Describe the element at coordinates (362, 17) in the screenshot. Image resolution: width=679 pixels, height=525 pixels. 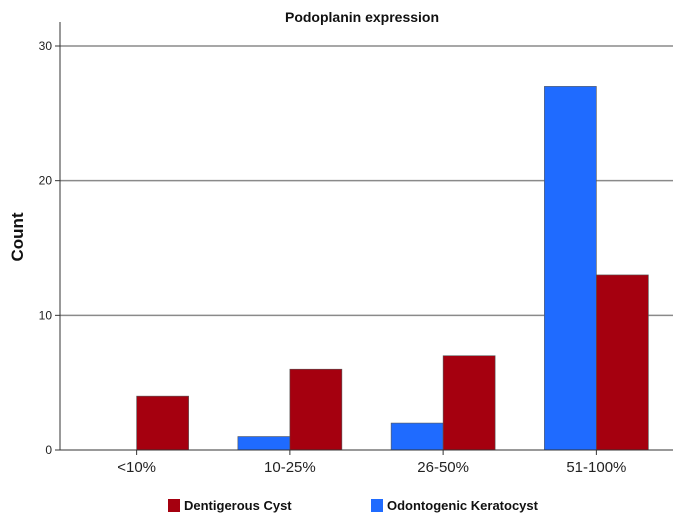
I see `chart-title: Podoplanin expression` at that location.